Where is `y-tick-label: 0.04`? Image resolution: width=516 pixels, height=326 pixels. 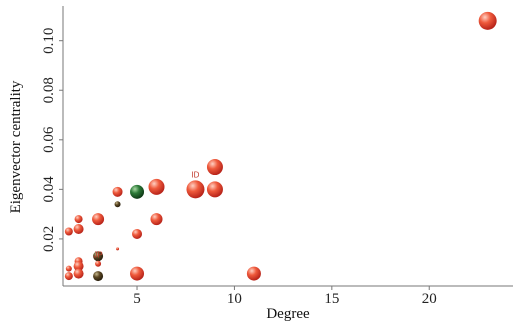
y-tick-label: 0.04 is located at coordinates (49, 189).